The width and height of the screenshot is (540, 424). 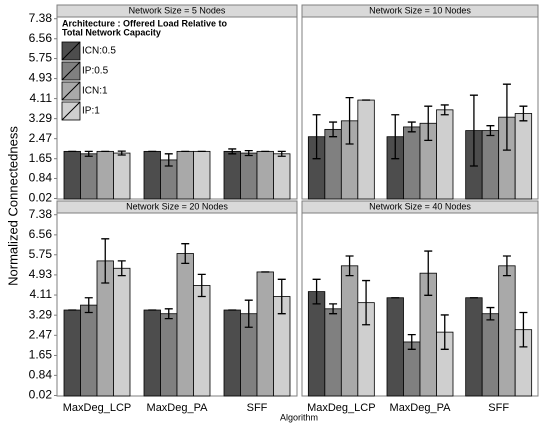 What do you see at coordinates (97, 408) in the screenshot?
I see `x-tick-label: MaxDeg_LCP` at bounding box center [97, 408].